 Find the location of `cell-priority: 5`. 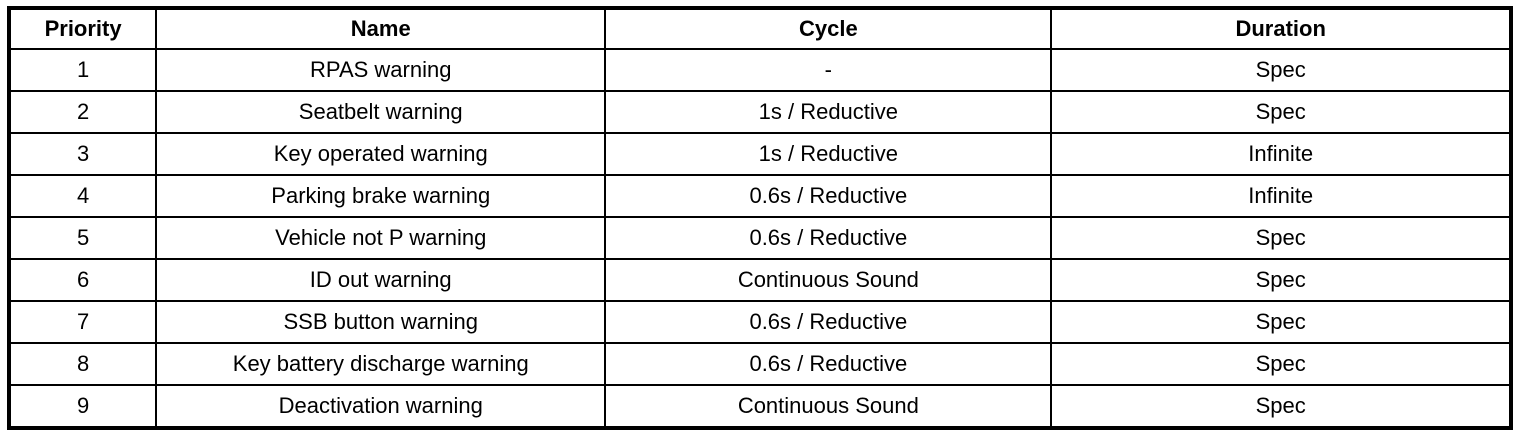

cell-priority: 5 is located at coordinates (82, 237).